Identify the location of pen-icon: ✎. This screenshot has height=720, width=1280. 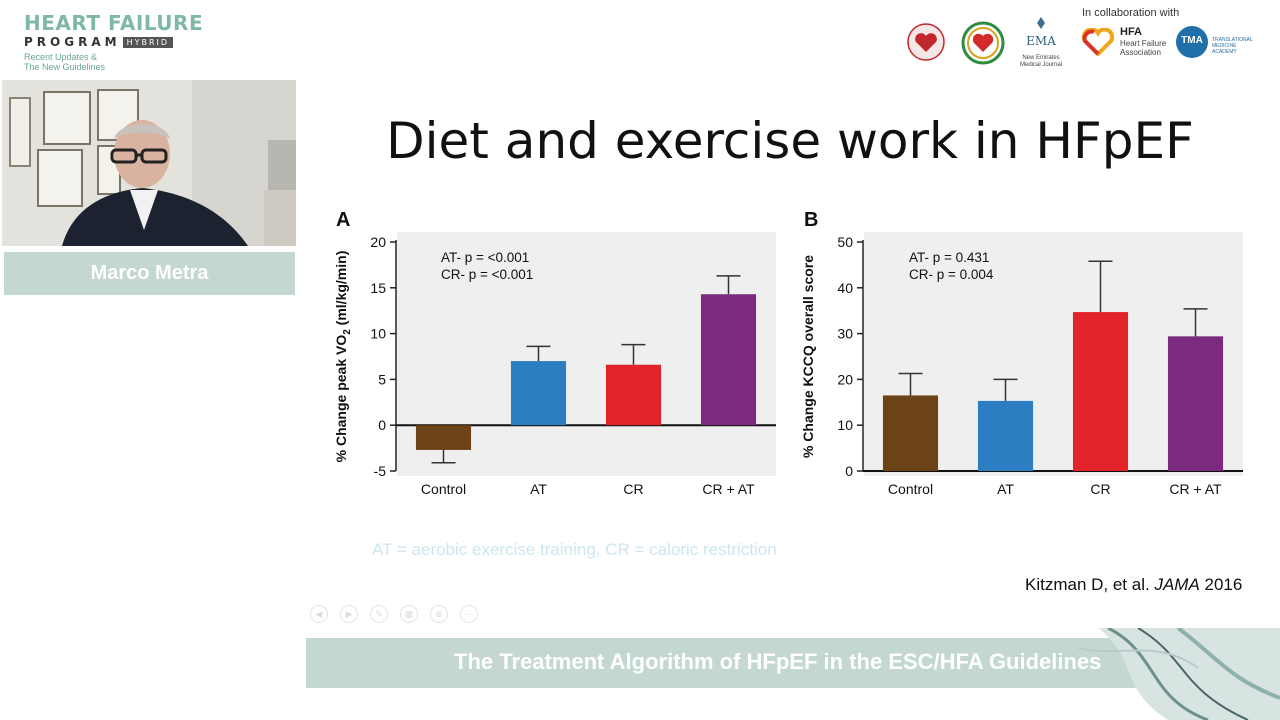
(379, 614).